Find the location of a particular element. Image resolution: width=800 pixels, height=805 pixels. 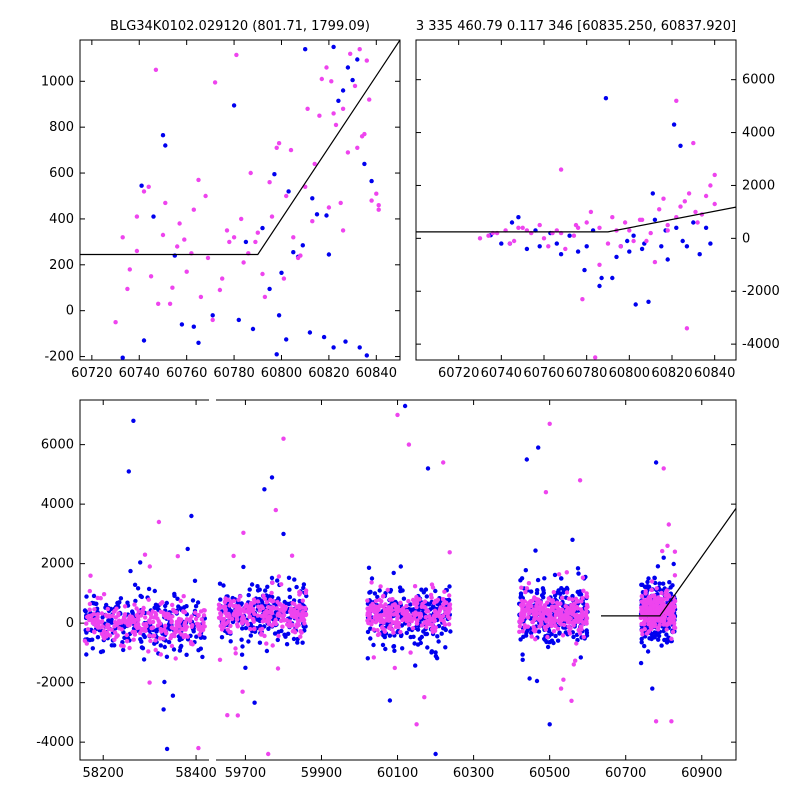

y-tick-label: -2000 is located at coordinates (55, 683).